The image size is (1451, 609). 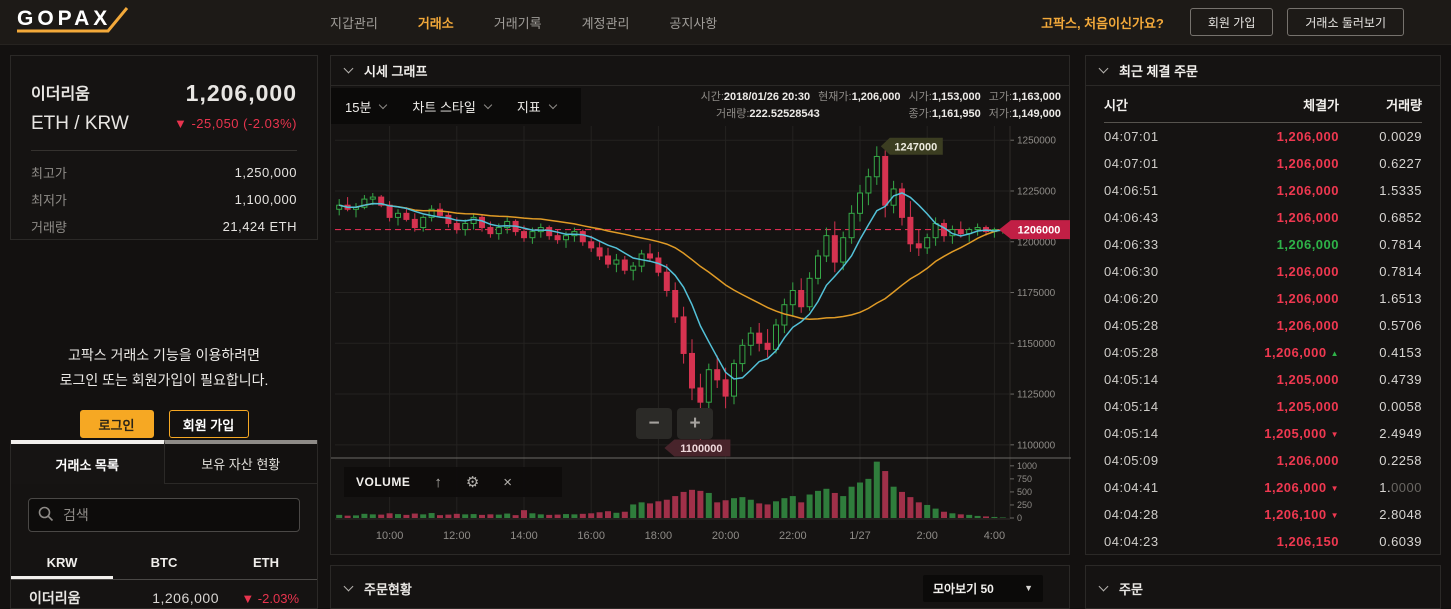 What do you see at coordinates (693, 23) in the screenshot?
I see `nav-item-4: 공지사항` at bounding box center [693, 23].